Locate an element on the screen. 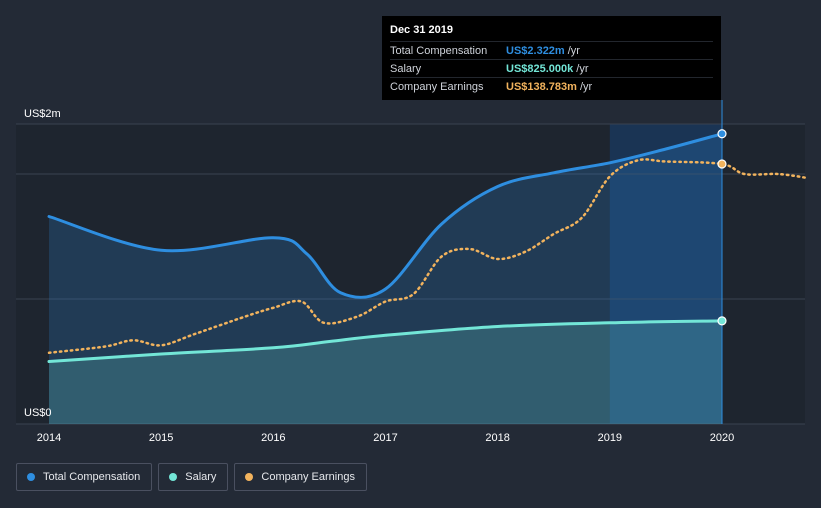 This screenshot has width=821, height=508. legend-label: Total Compensation is located at coordinates (92, 477).